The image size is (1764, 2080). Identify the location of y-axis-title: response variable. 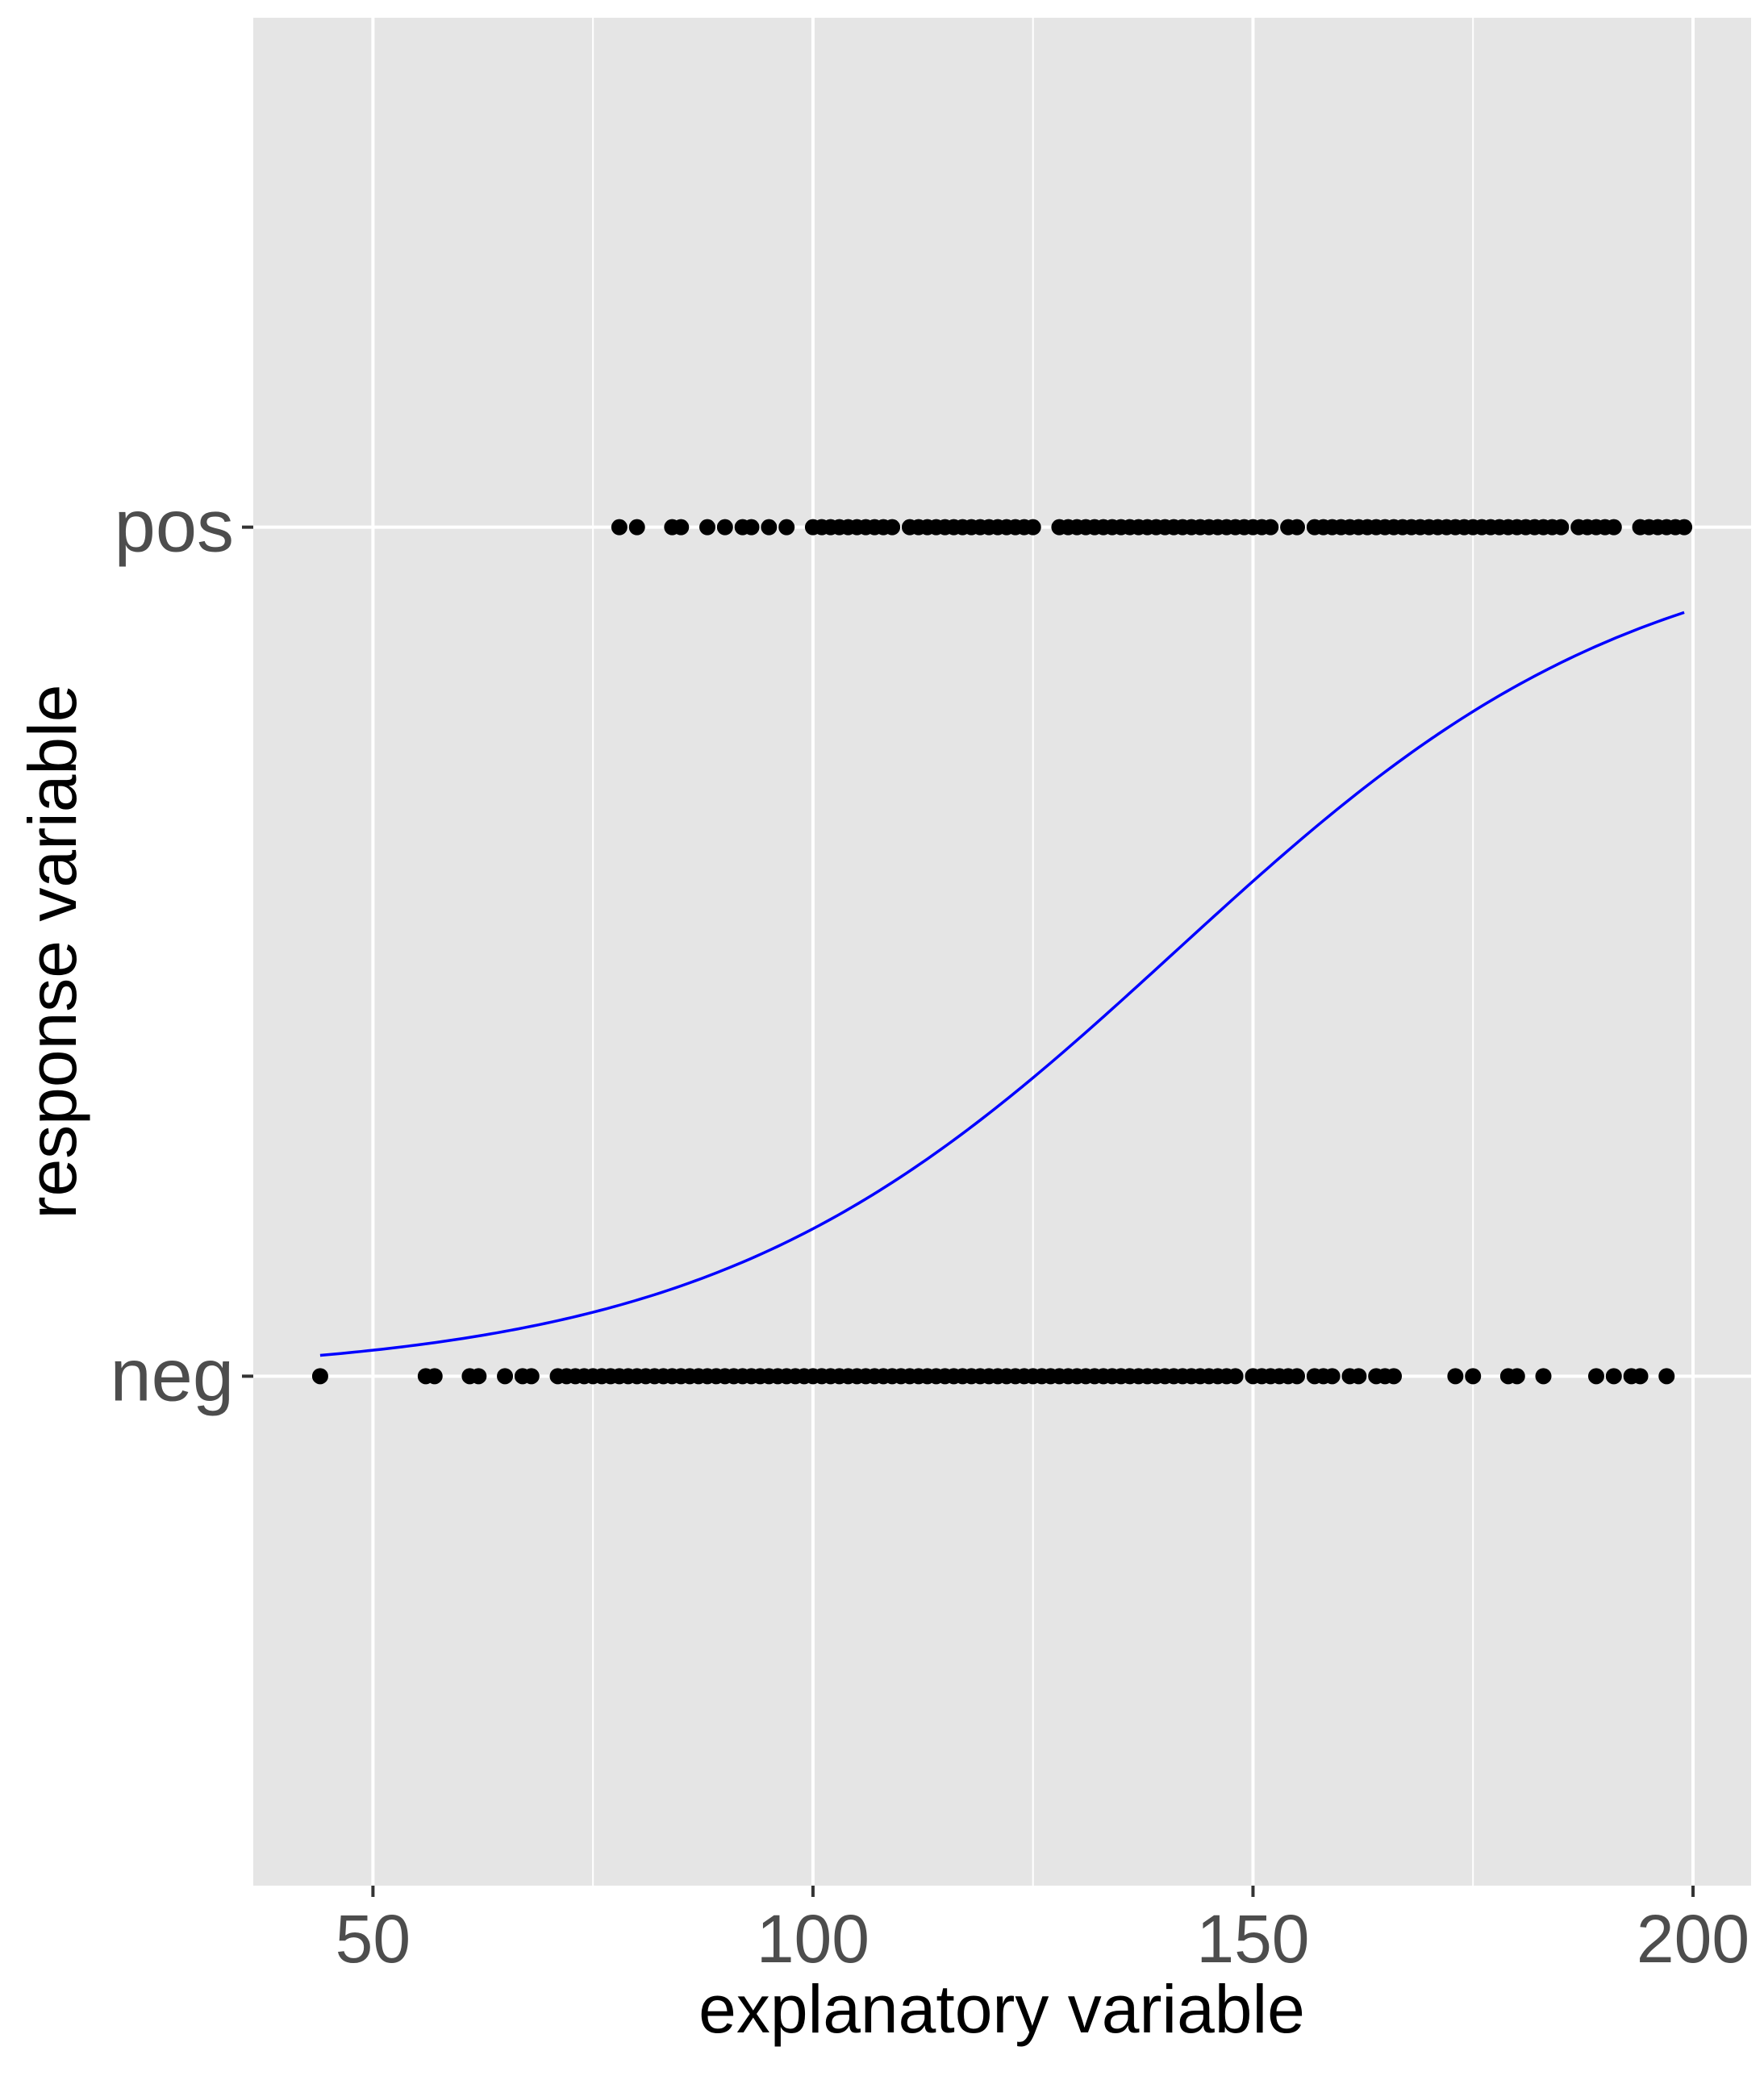
(53, 951).